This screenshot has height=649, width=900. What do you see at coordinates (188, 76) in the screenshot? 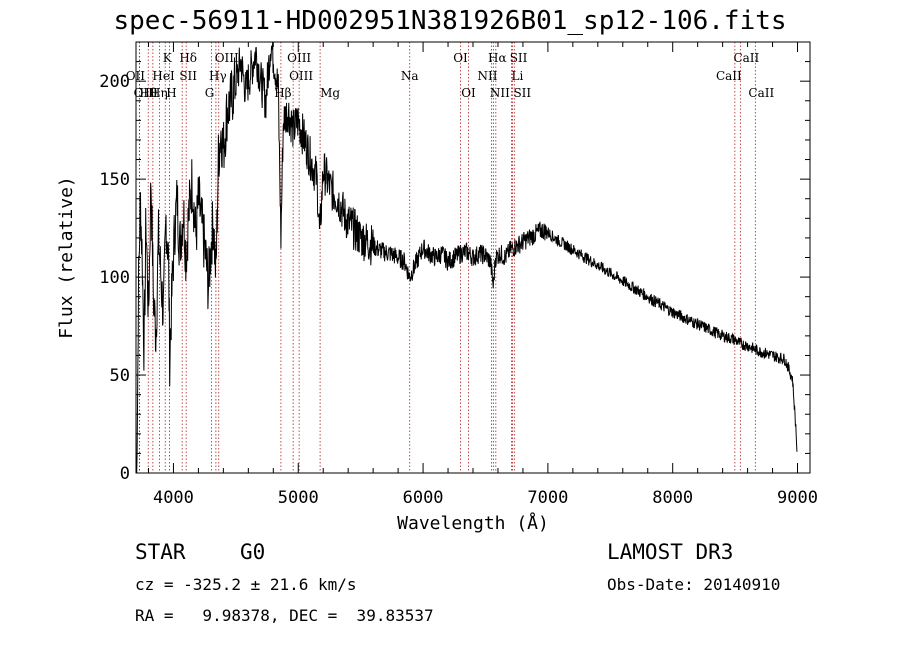
I see `line-marker-label-6: SII` at bounding box center [188, 76].